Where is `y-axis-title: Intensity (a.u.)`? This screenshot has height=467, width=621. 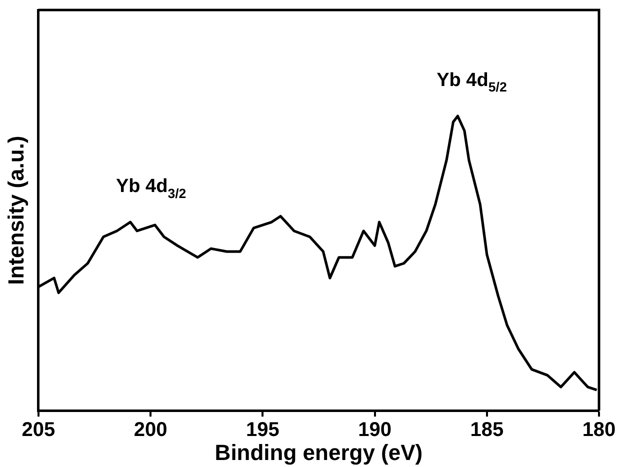 y-axis-title: Intensity (a.u.) is located at coordinates (15, 210).